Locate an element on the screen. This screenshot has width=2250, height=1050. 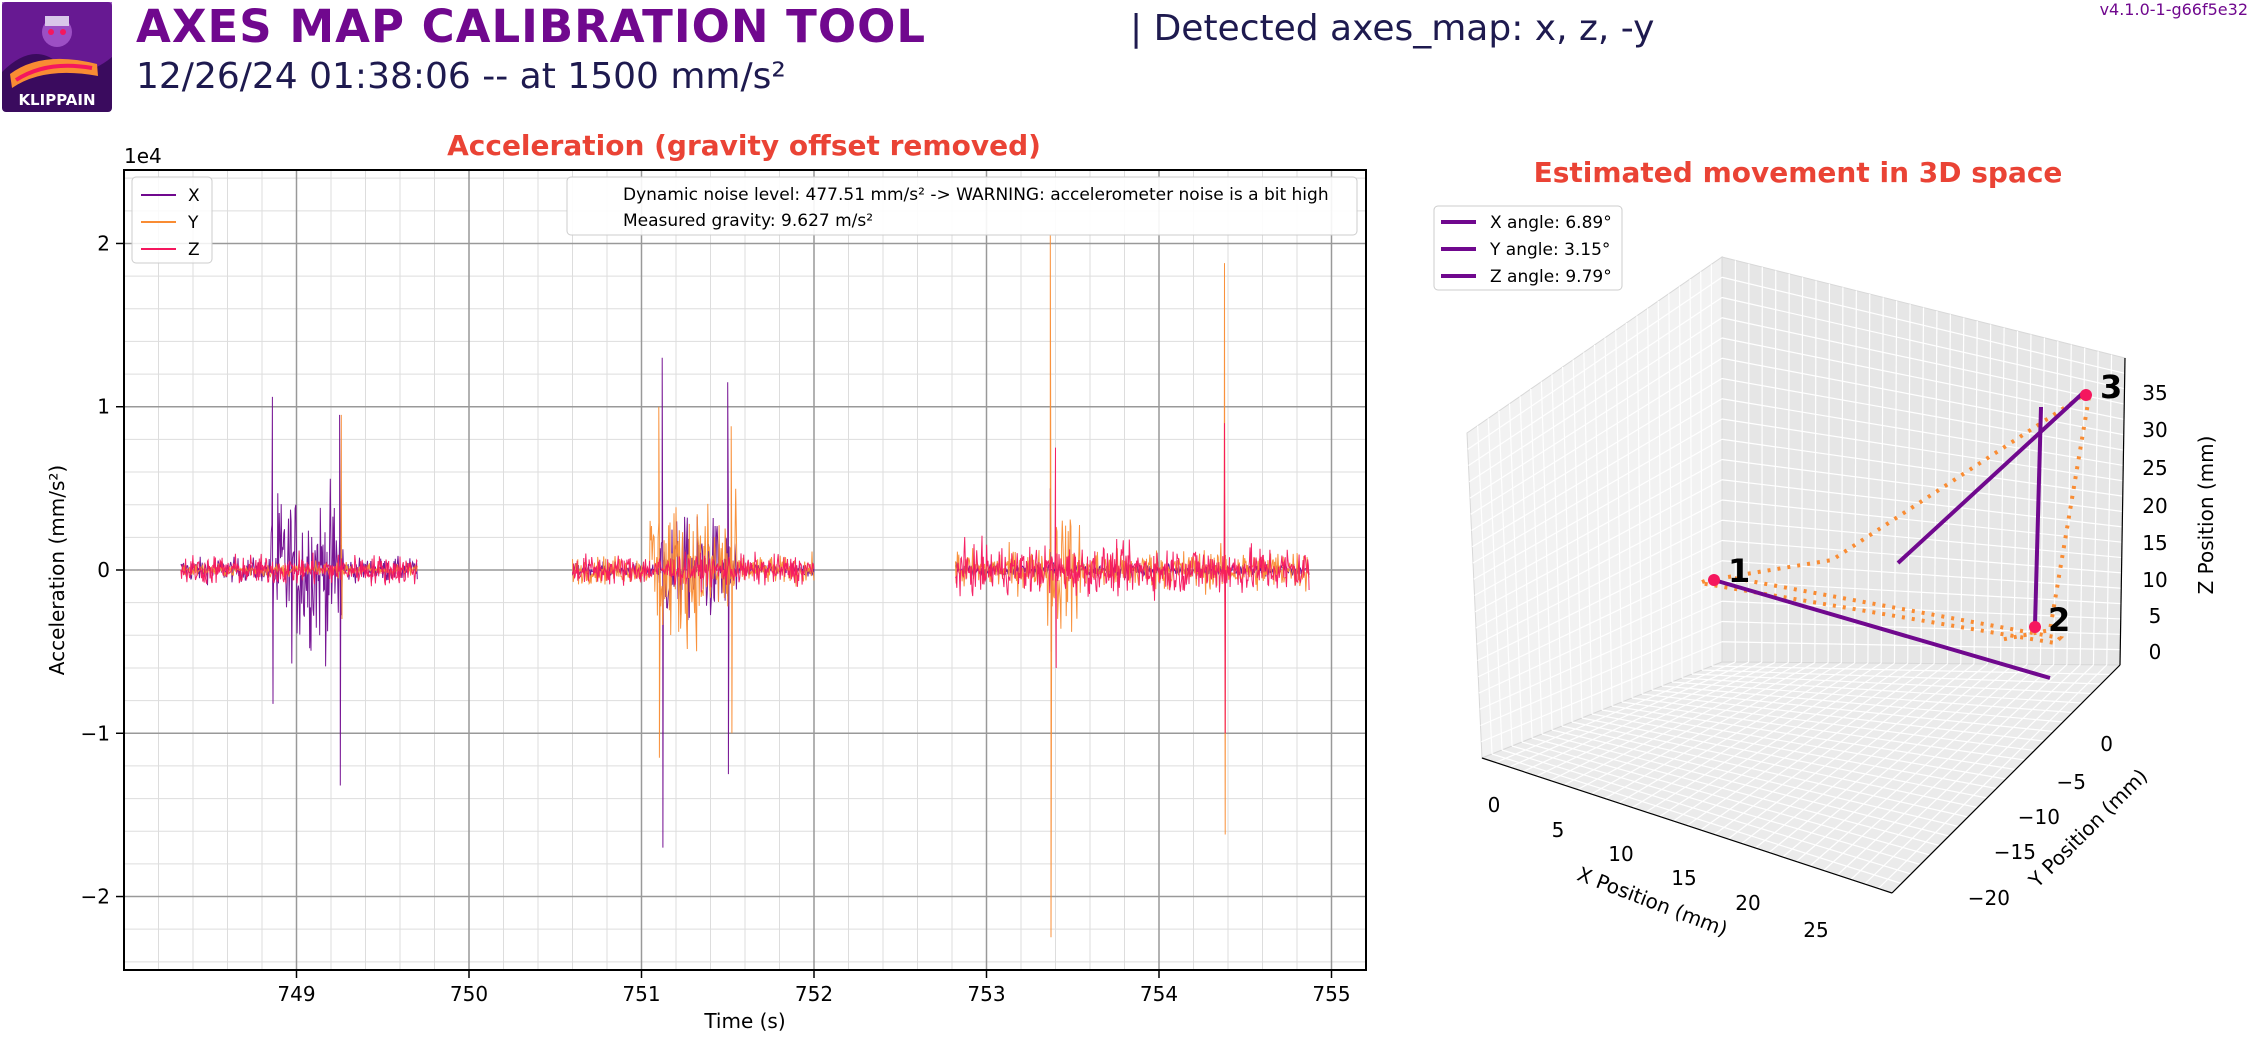
x-tick-label: 751 is located at coordinates (641, 994).